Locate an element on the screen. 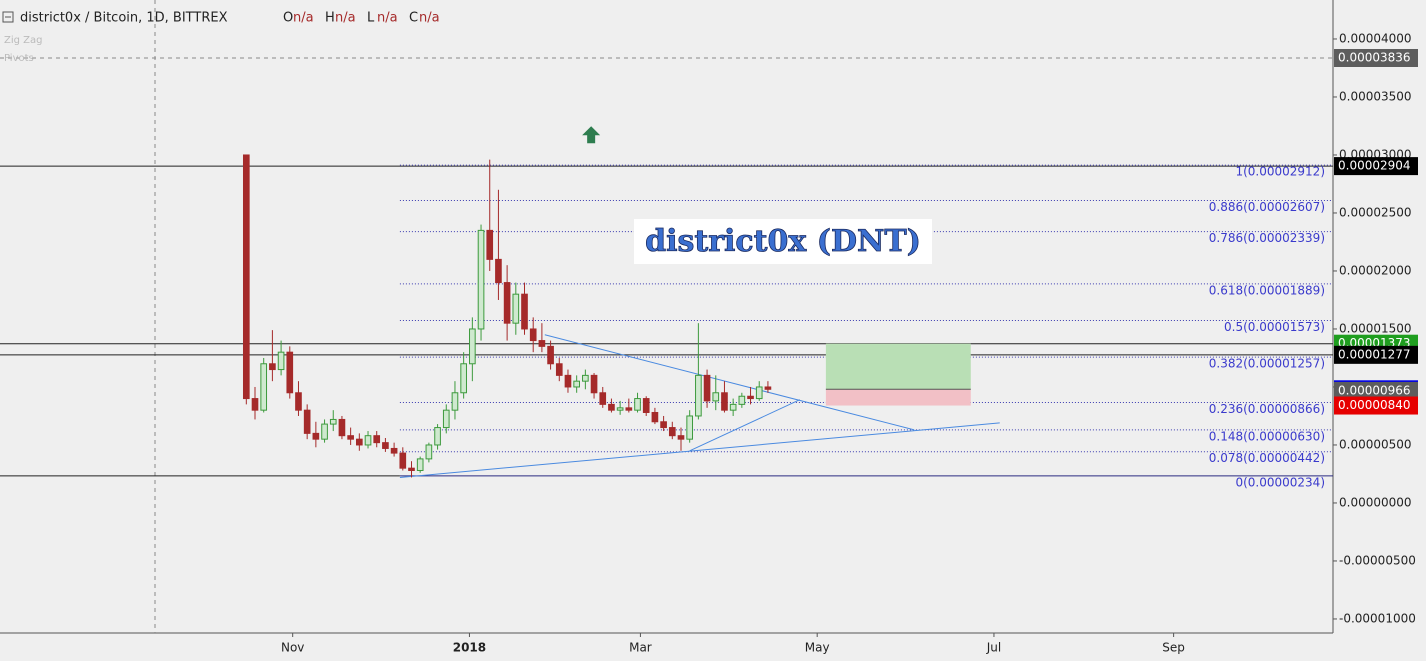  x-tick-label: May is located at coordinates (817, 648).